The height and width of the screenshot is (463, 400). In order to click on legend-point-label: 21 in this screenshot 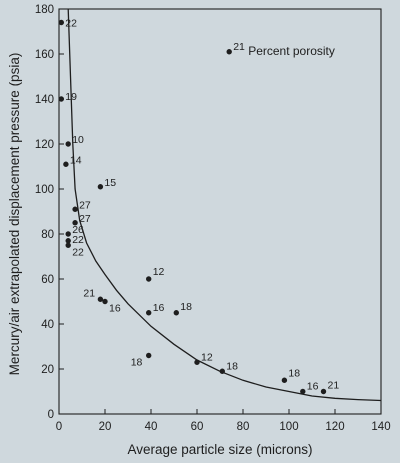, I will do `click(239, 47)`.